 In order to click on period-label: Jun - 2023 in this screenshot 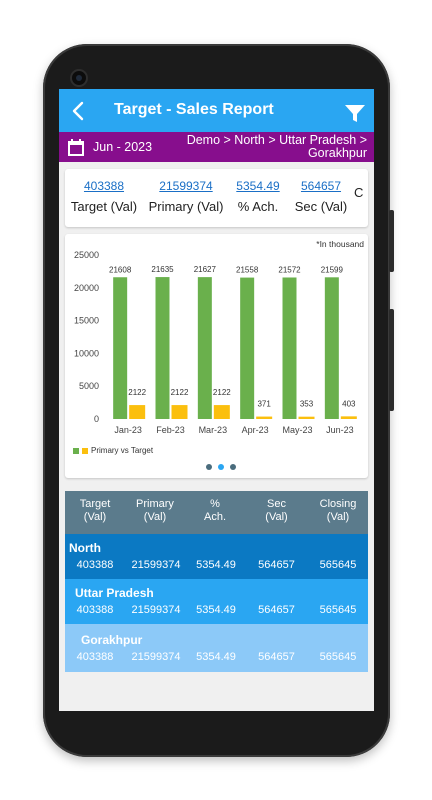, I will do `click(123, 147)`.